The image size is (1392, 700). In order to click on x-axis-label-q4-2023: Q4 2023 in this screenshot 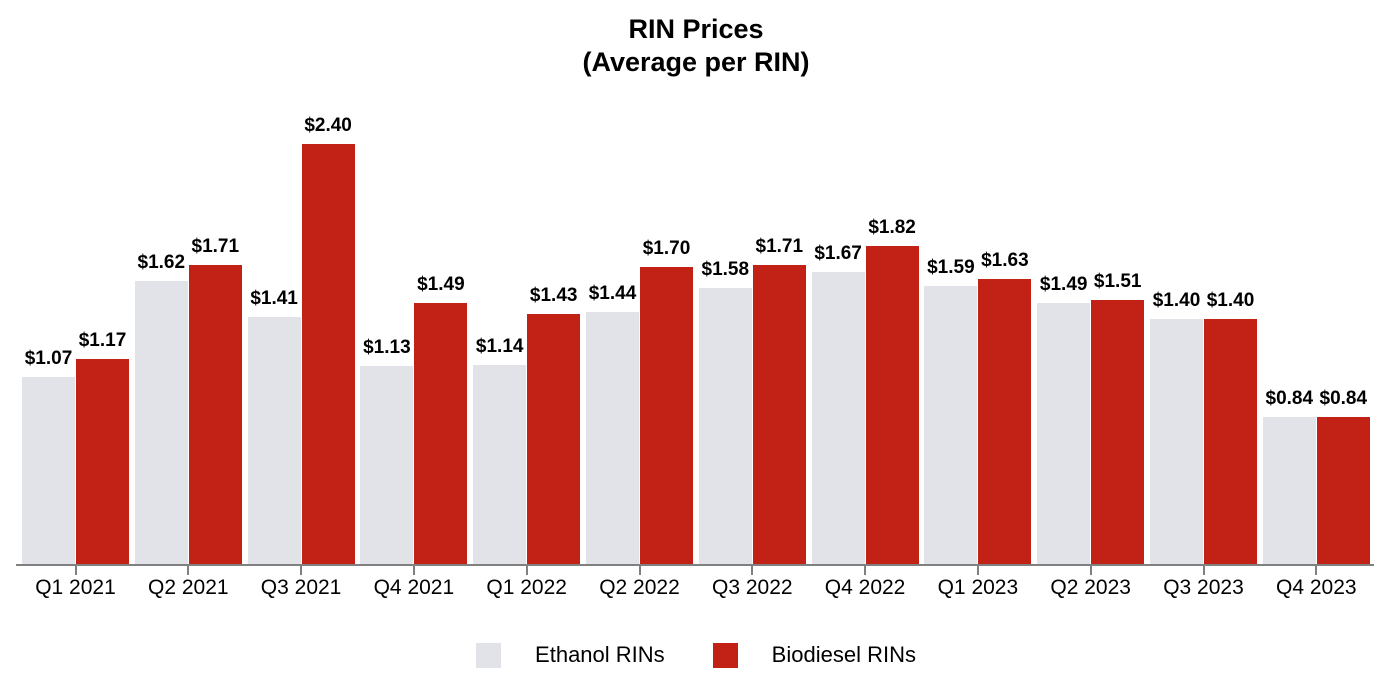, I will do `click(1316, 587)`.